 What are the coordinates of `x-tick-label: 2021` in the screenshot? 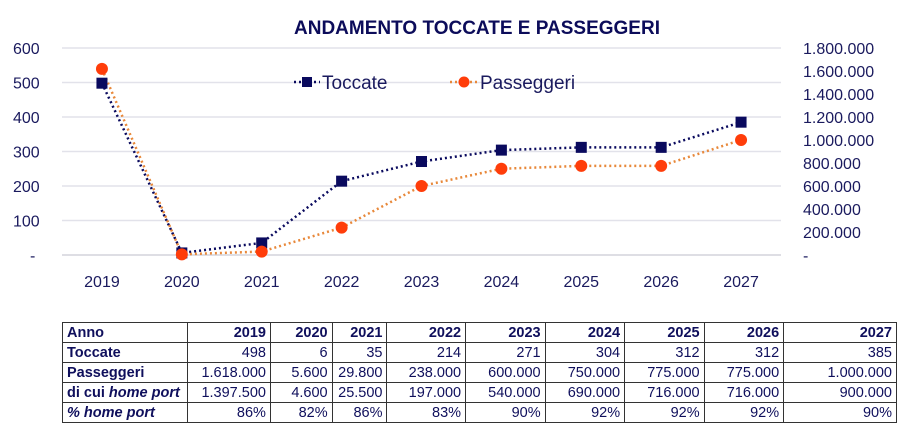 It's located at (262, 282).